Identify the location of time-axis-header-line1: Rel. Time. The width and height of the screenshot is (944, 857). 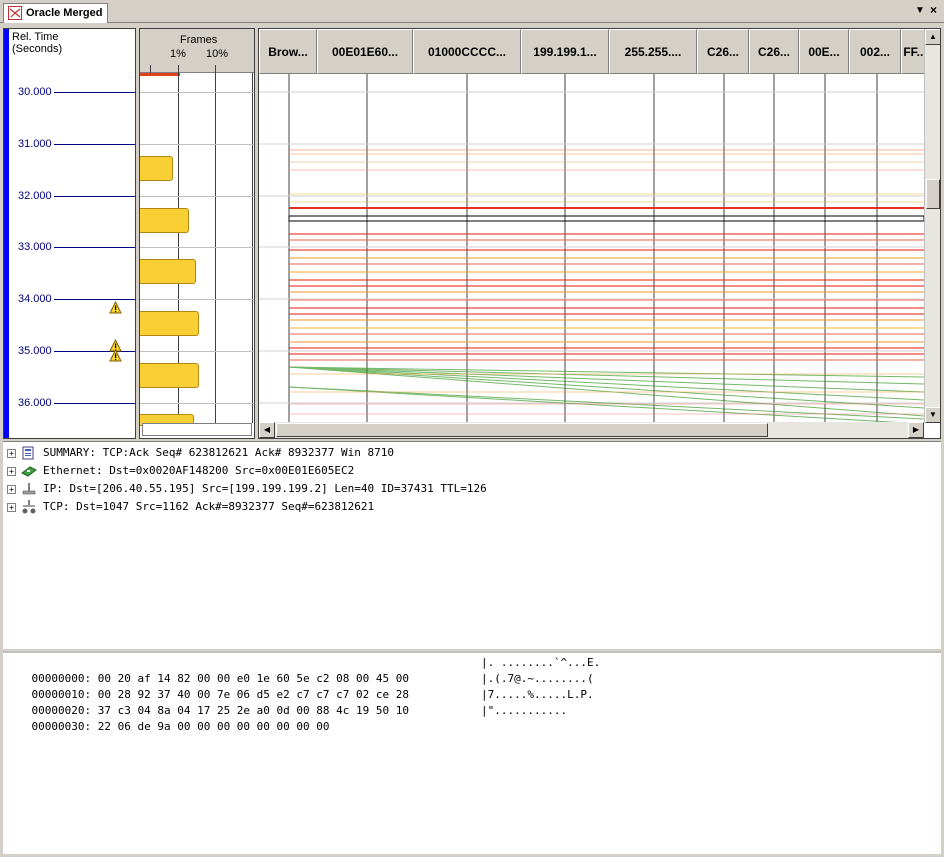
(35, 37).